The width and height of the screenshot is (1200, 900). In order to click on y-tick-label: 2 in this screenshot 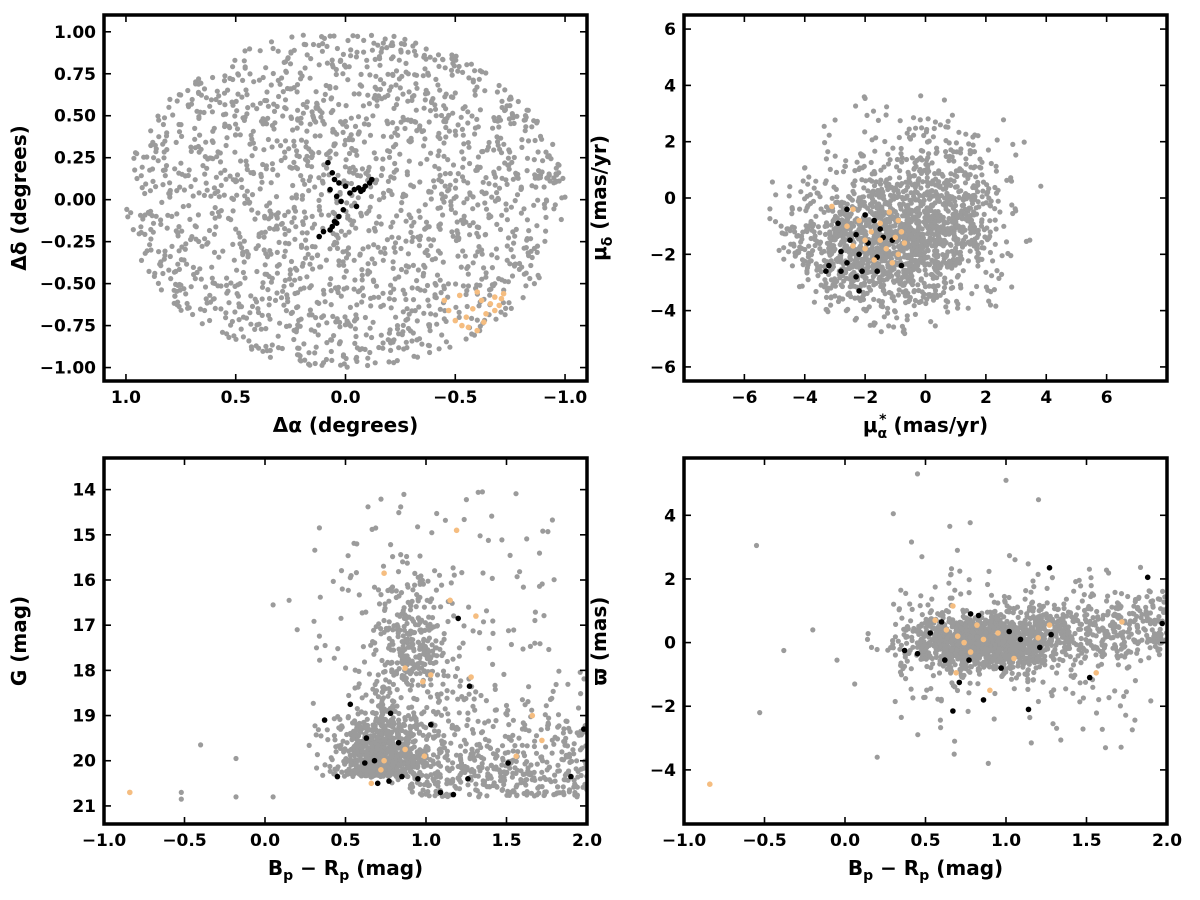, I will do `click(670, 143)`.